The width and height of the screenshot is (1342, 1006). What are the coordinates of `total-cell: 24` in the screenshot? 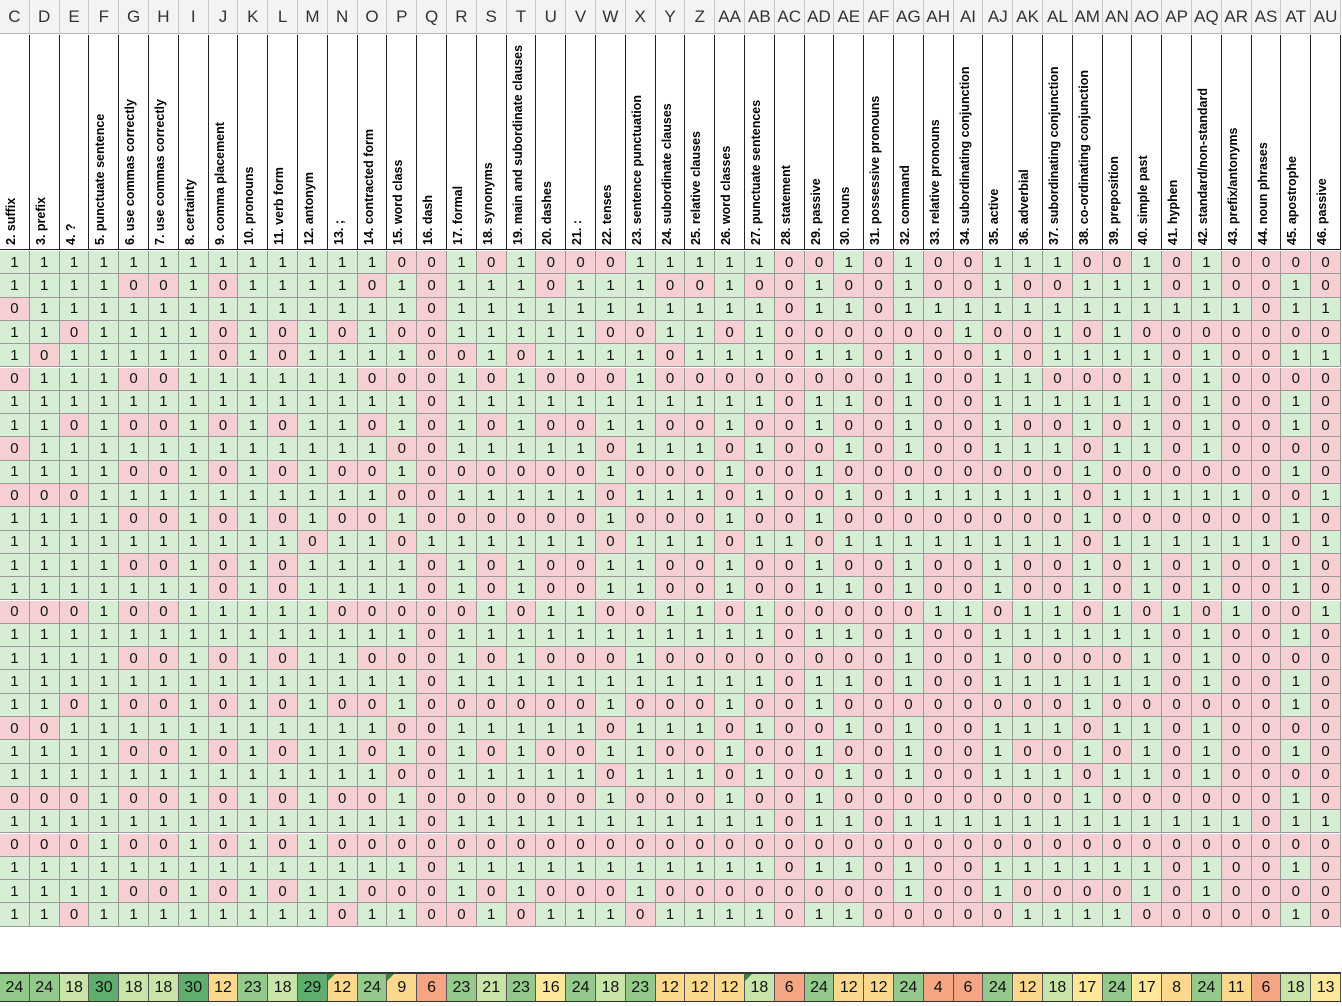 It's located at (819, 987).